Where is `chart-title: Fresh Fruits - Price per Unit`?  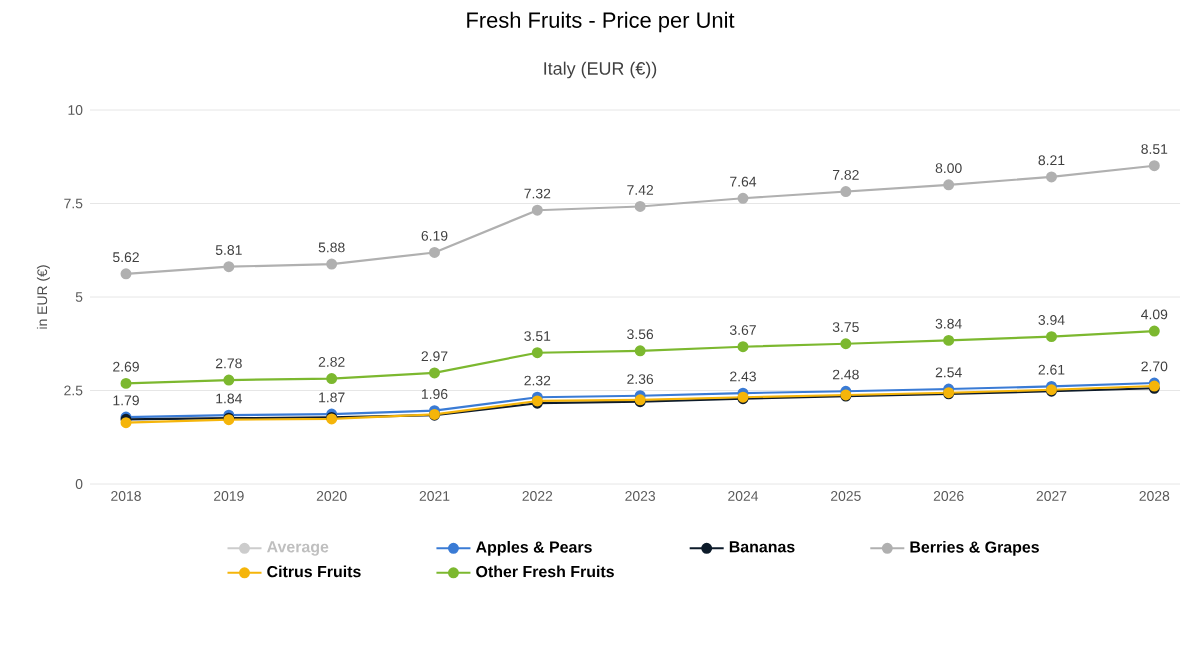
chart-title: Fresh Fruits - Price per Unit is located at coordinates (601, 22).